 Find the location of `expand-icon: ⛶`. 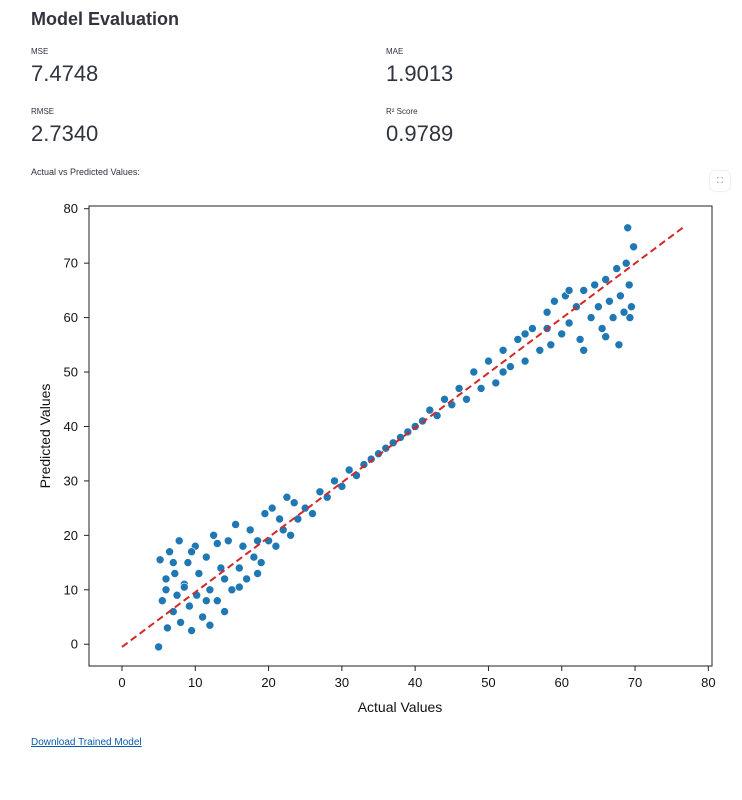

expand-icon: ⛶ is located at coordinates (720, 181).